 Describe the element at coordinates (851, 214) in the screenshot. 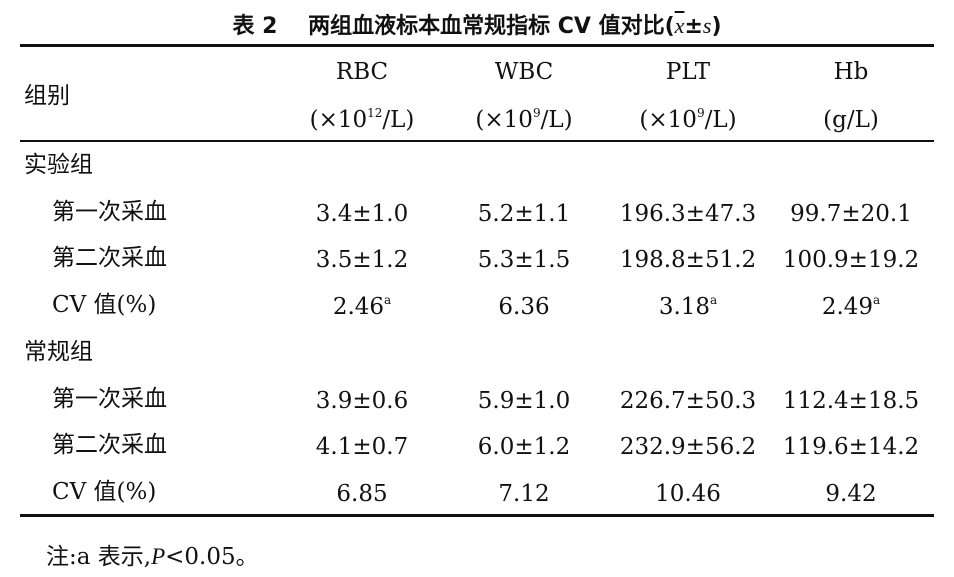

I see `table-cell: 99.7±20.1` at that location.